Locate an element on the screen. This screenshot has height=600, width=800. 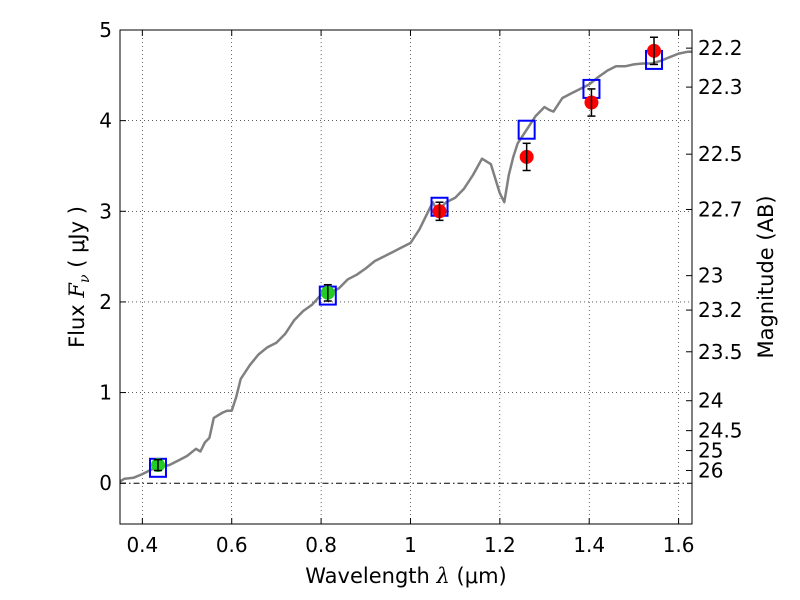
y-tick-label: 2 is located at coordinates (105, 302).